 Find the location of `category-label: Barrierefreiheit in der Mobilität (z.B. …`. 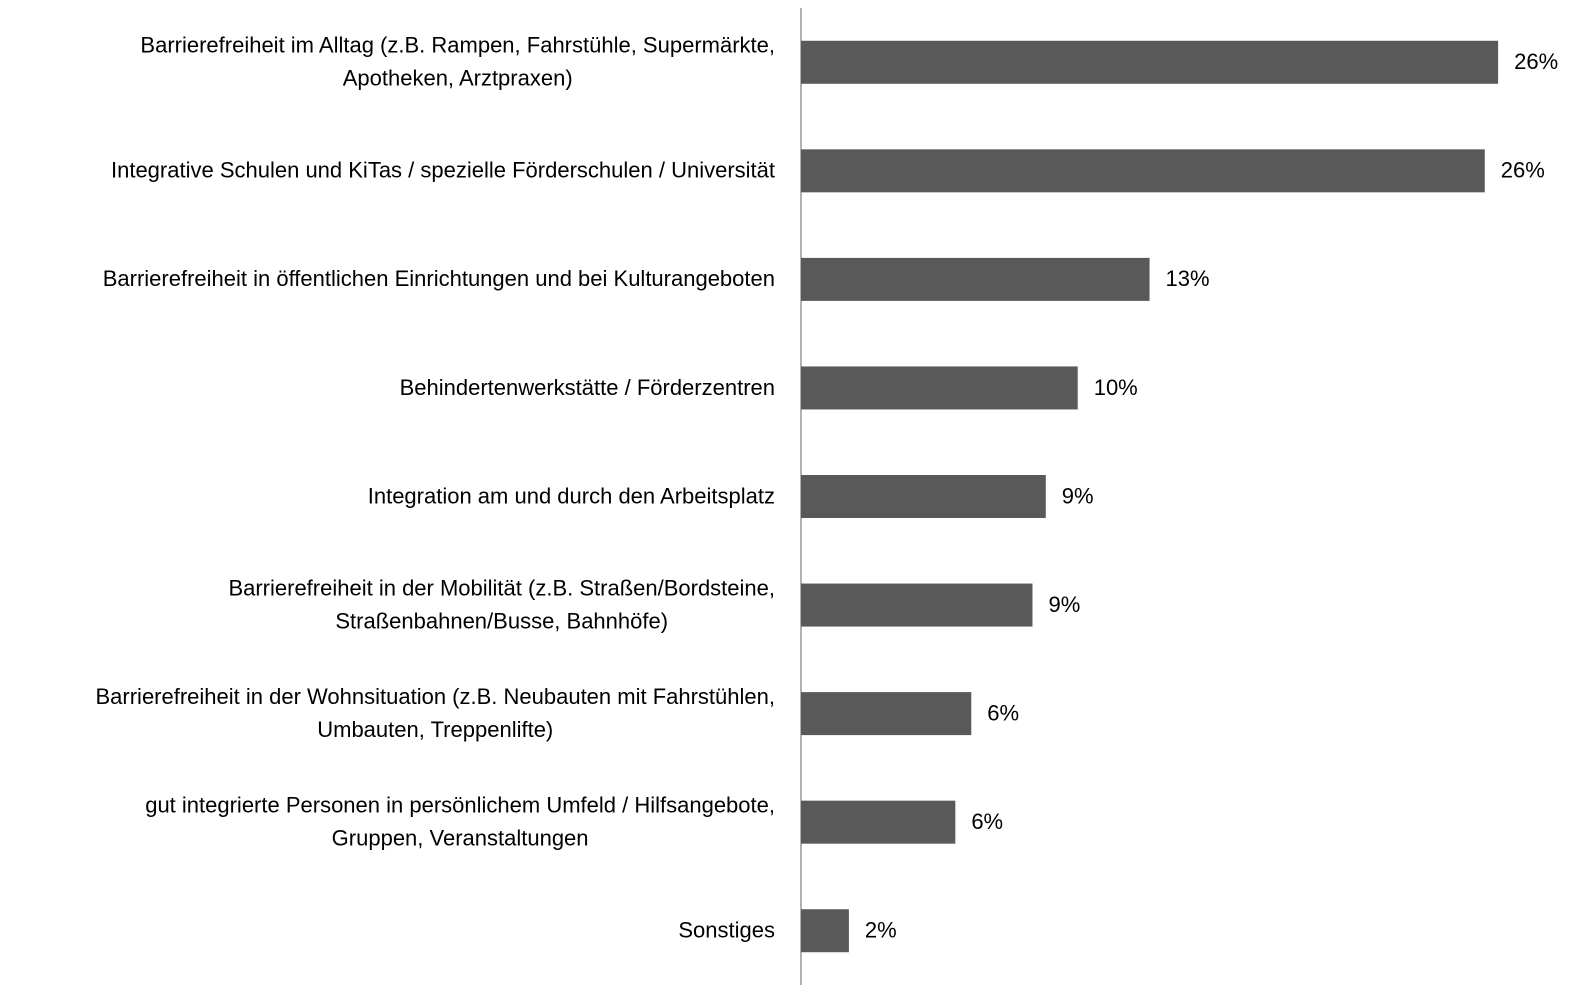

category-label: Barrierefreiheit in der Mobilität (z.B. … is located at coordinates (501, 587).